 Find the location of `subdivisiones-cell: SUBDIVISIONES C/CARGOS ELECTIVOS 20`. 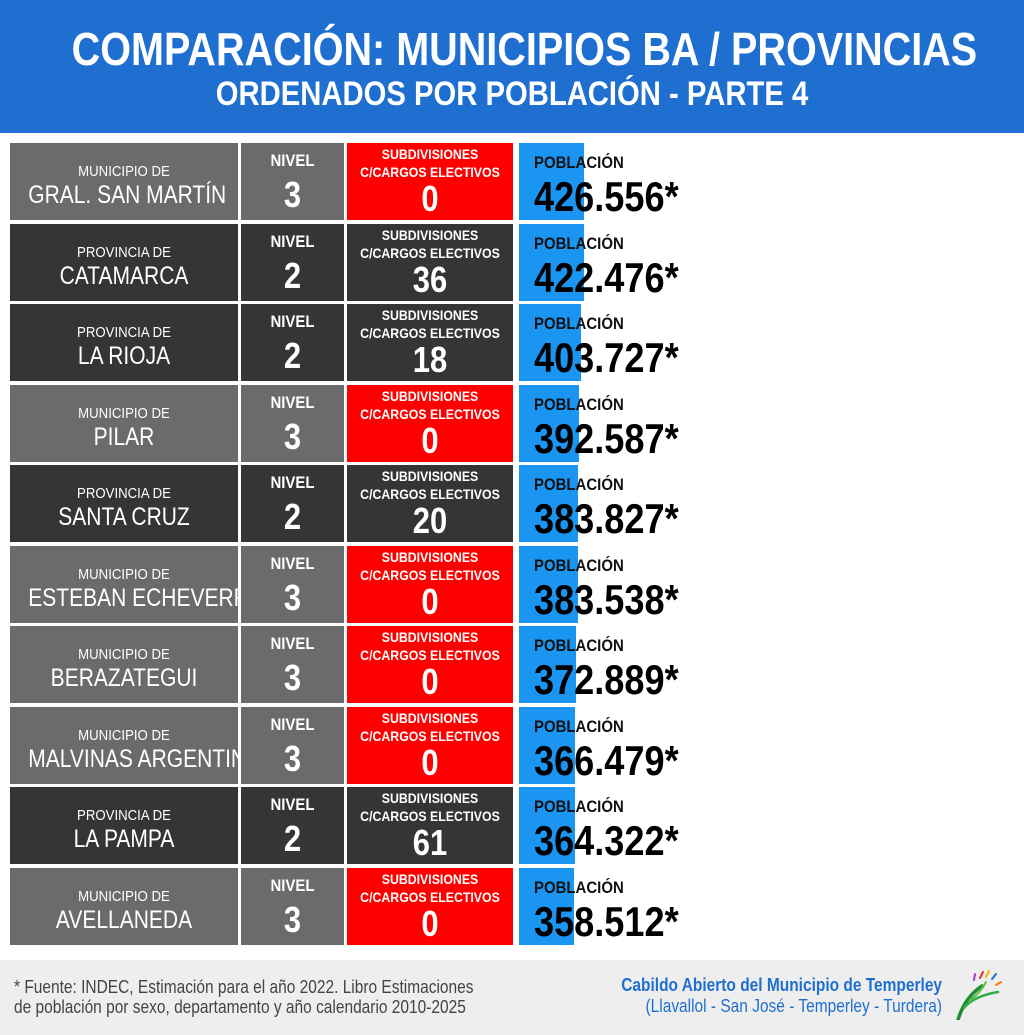

subdivisiones-cell: SUBDIVISIONES C/CARGOS ELECTIVOS 20 is located at coordinates (430, 503).